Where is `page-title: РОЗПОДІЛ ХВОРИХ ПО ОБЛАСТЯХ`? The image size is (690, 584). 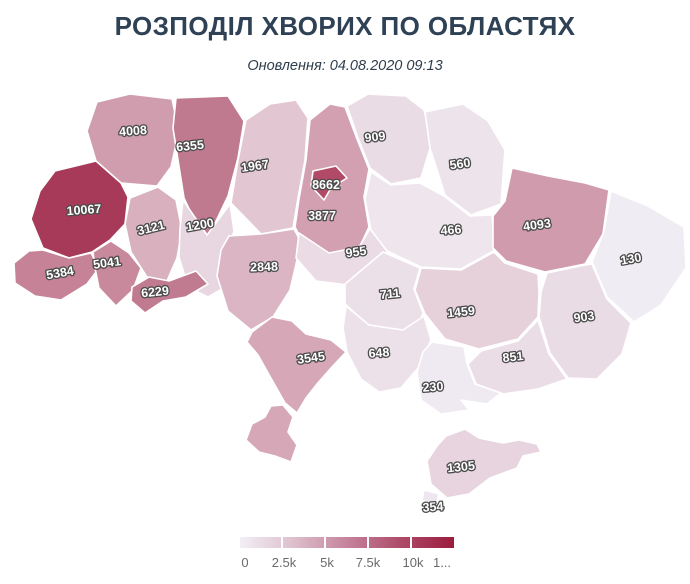 page-title: РОЗПОДІЛ ХВОРИХ ПО ОБЛАСТЯХ is located at coordinates (345, 26).